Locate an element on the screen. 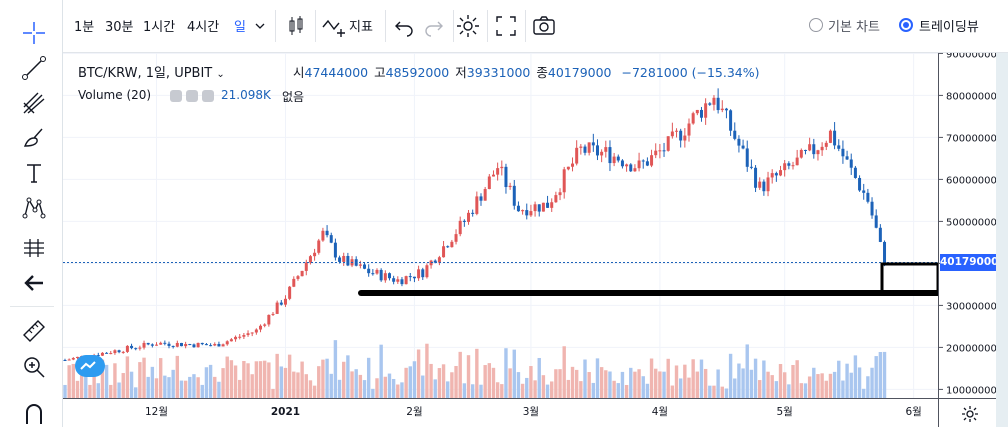 The width and height of the screenshot is (1008, 427). settings-small-icon is located at coordinates (192, 96).